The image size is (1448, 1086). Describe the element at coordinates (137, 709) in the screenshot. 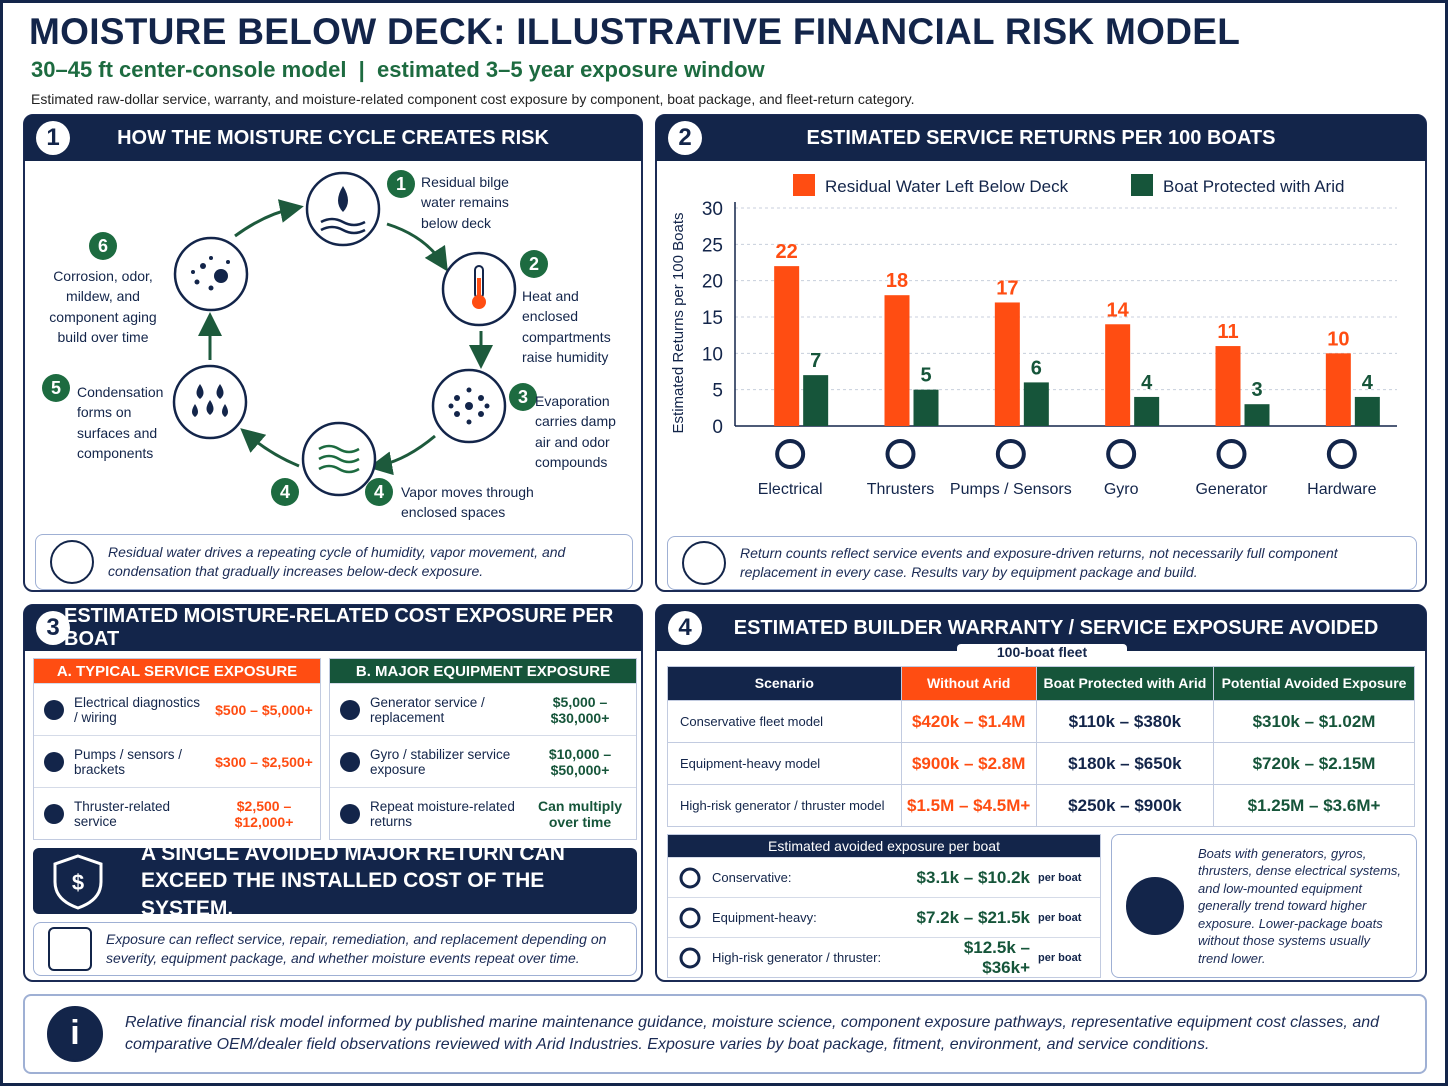

I see `cost-item: Electrical diagnostics / wiring` at that location.